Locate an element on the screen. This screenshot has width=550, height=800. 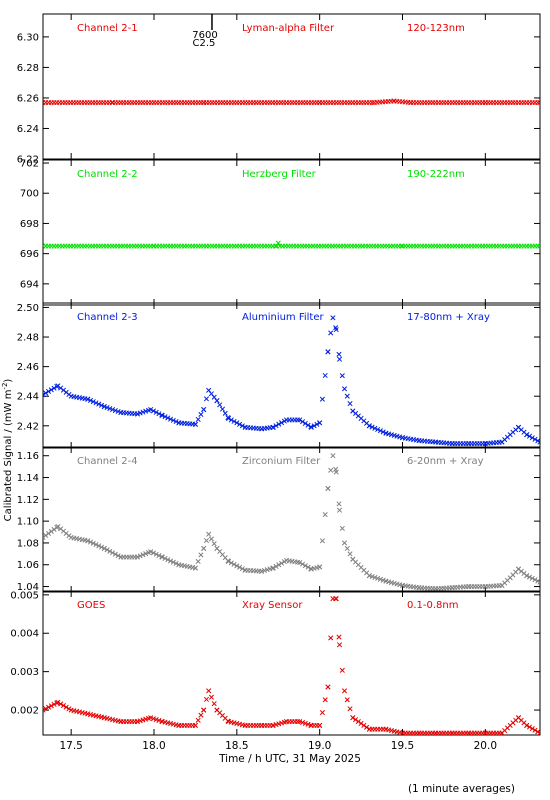
band-label: 120-123nm is located at coordinates (436, 28).